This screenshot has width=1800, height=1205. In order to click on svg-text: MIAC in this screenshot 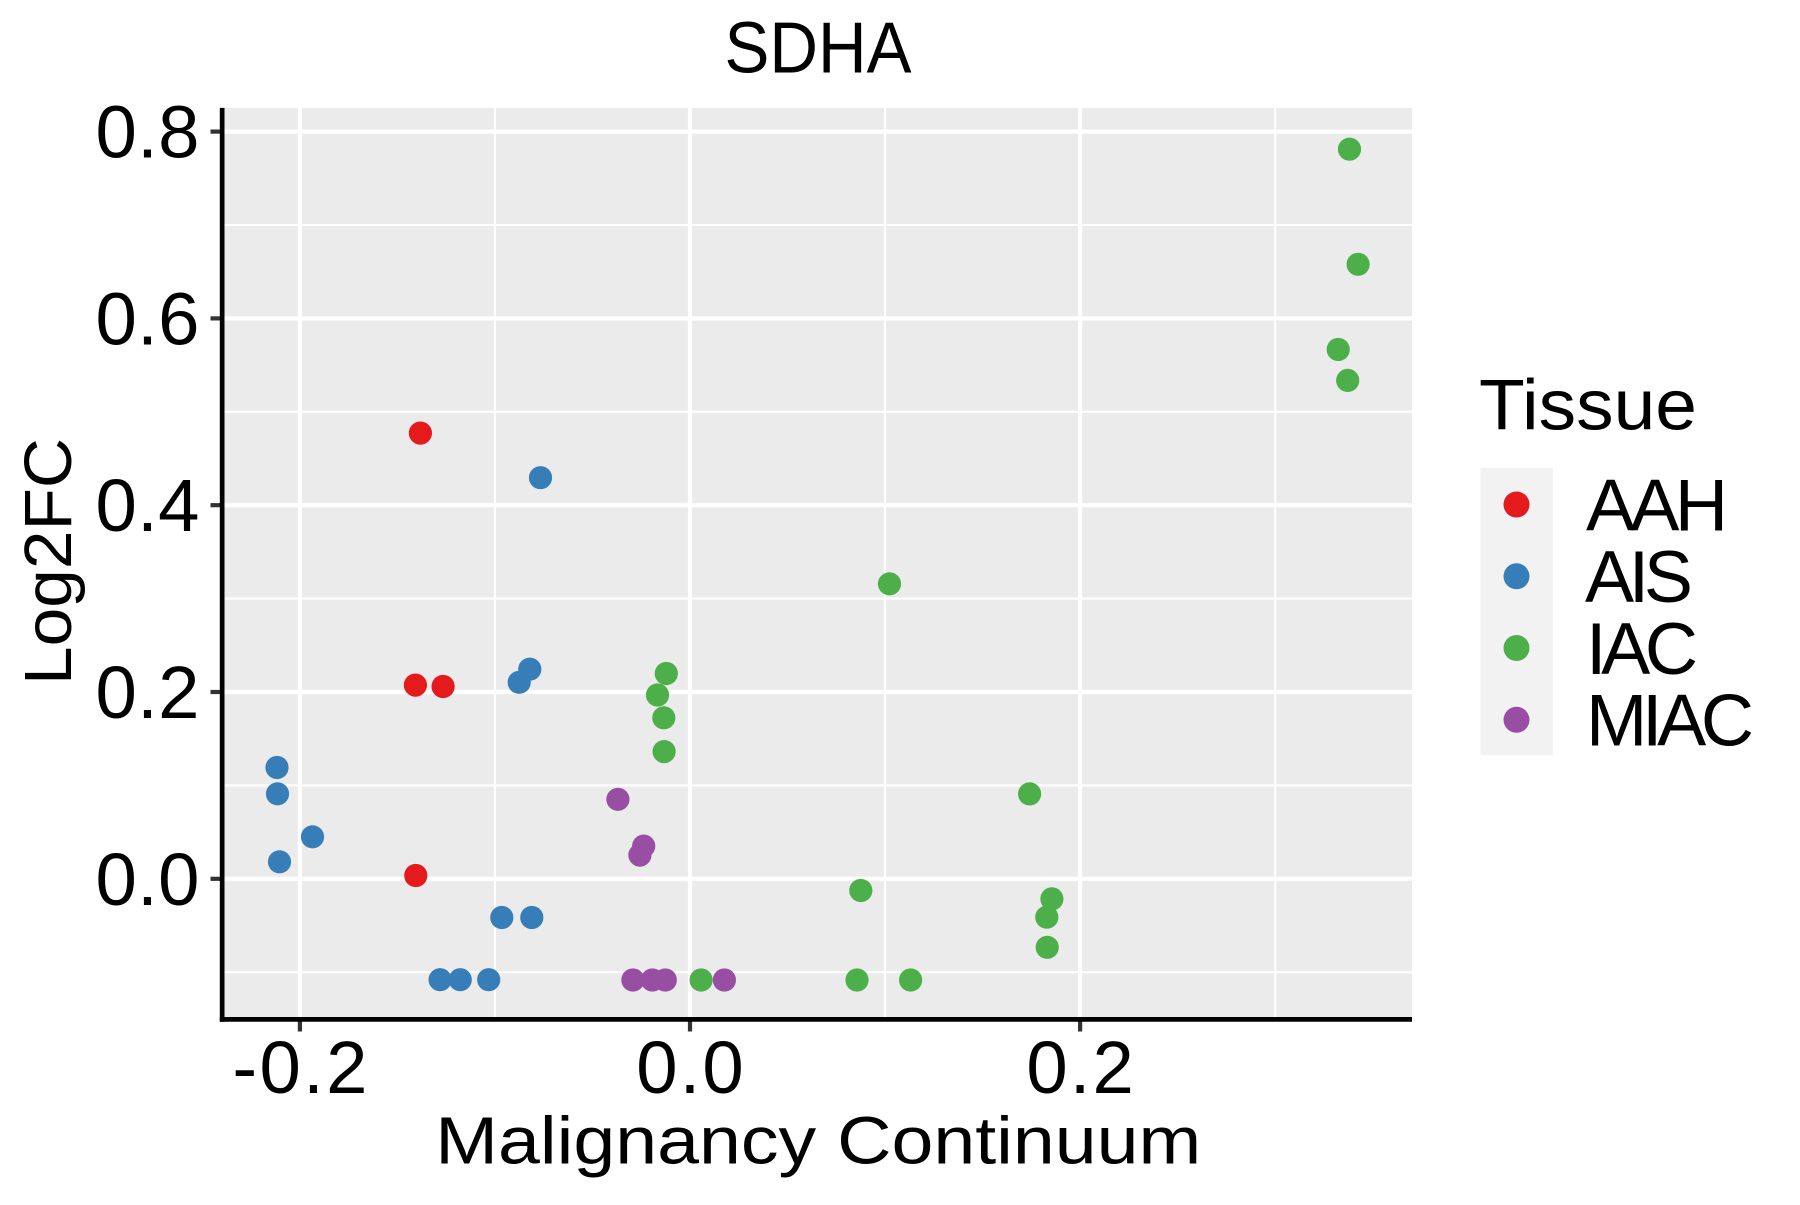, I will do `click(1670, 720)`.